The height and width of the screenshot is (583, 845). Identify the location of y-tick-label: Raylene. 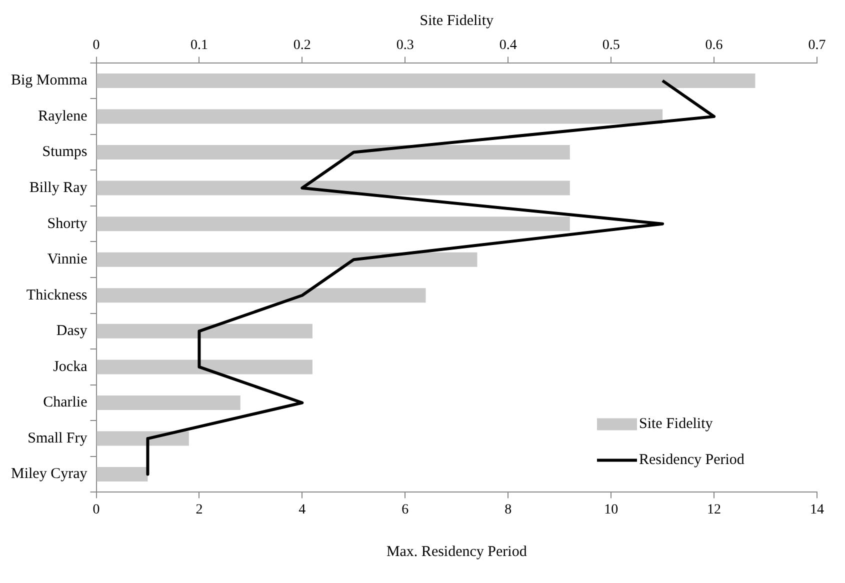
(63, 116).